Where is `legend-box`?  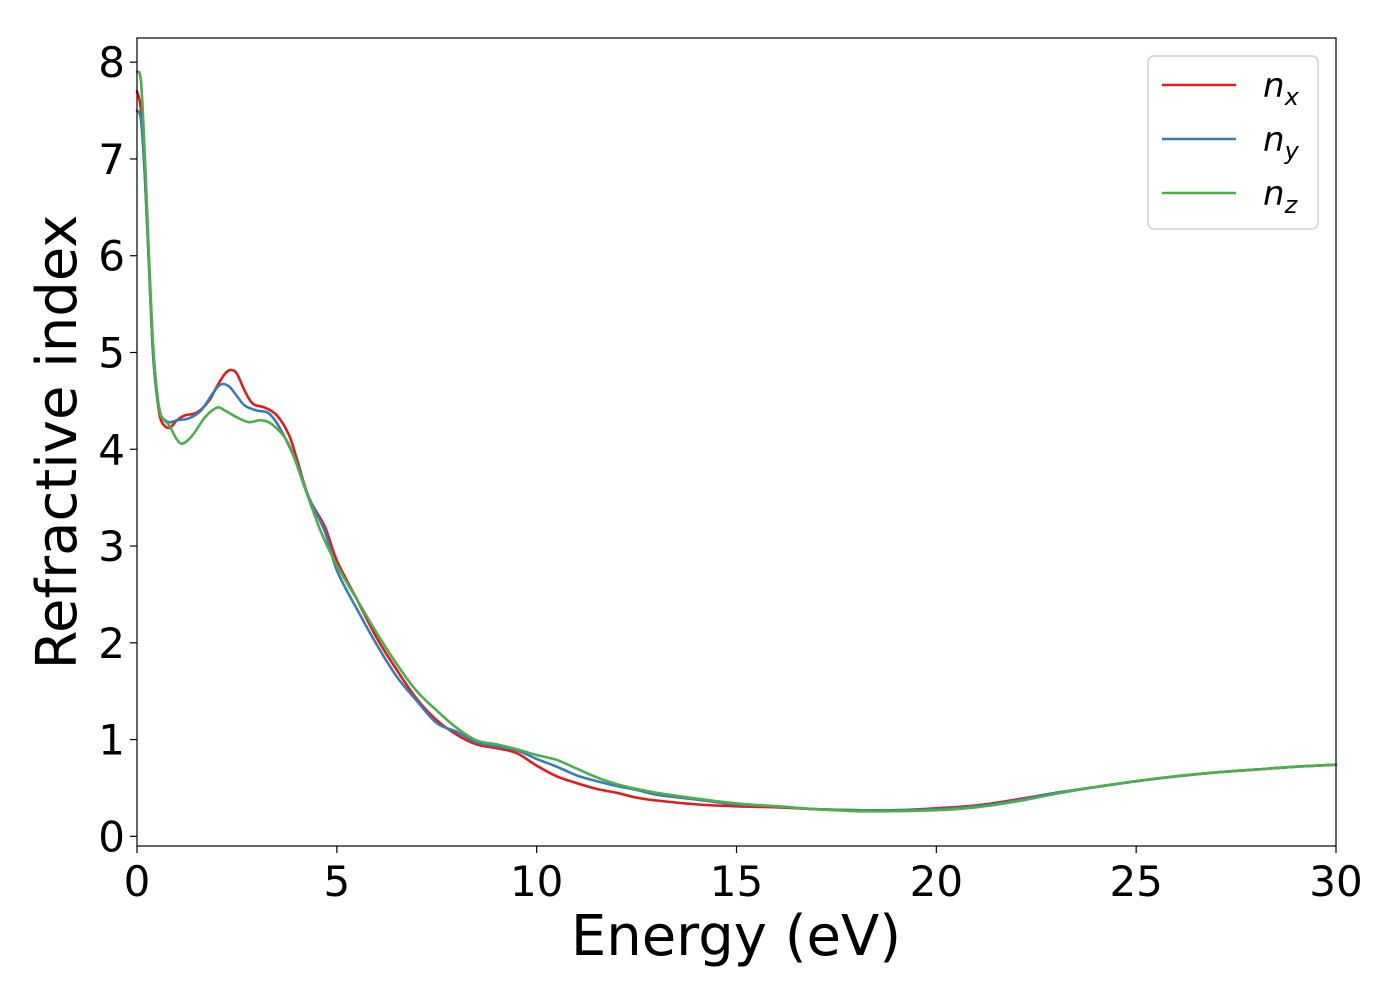
legend-box is located at coordinates (1233, 142).